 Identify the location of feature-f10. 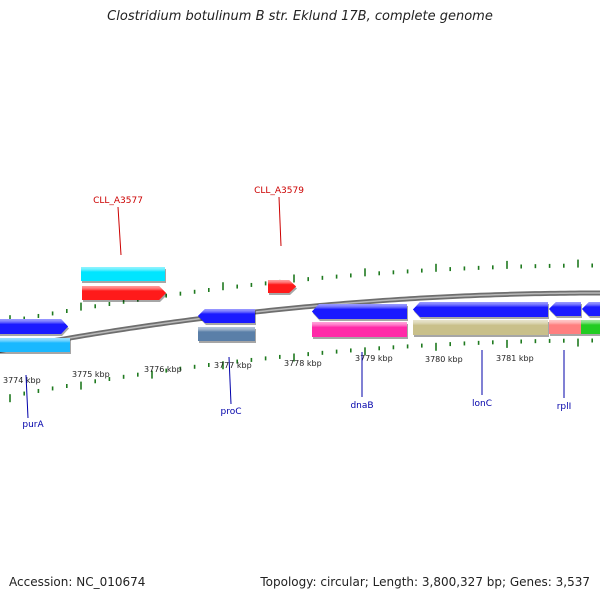
(481, 310).